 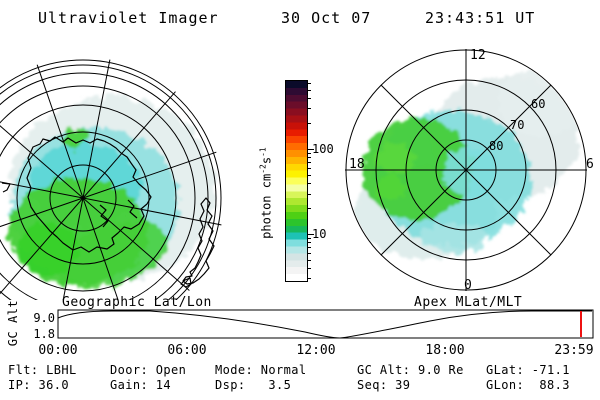 What do you see at coordinates (496, 146) in the screenshot?
I see `mlat-ring-80: 80` at bounding box center [496, 146].